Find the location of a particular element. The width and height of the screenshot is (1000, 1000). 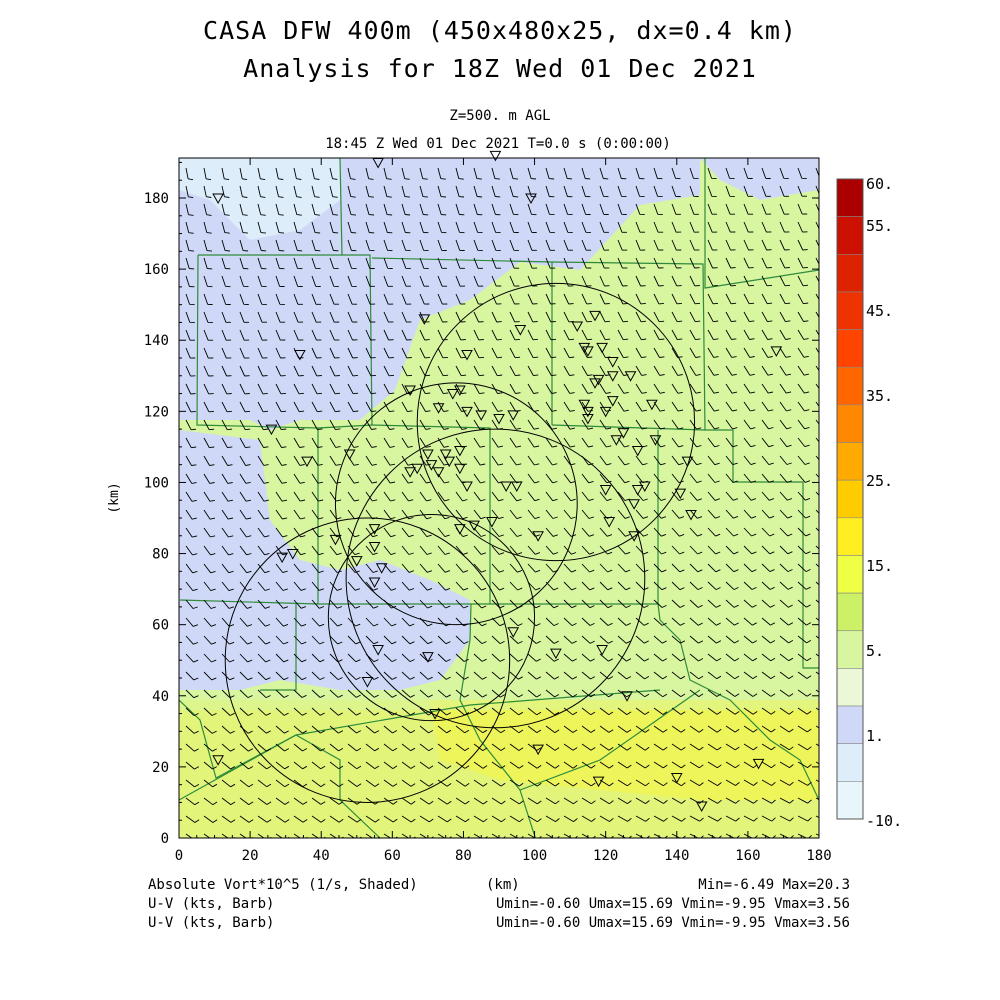

colorbar: 60. 55. 45. 35. 25. 15. 5. 1. -10. is located at coordinates (869, 502).